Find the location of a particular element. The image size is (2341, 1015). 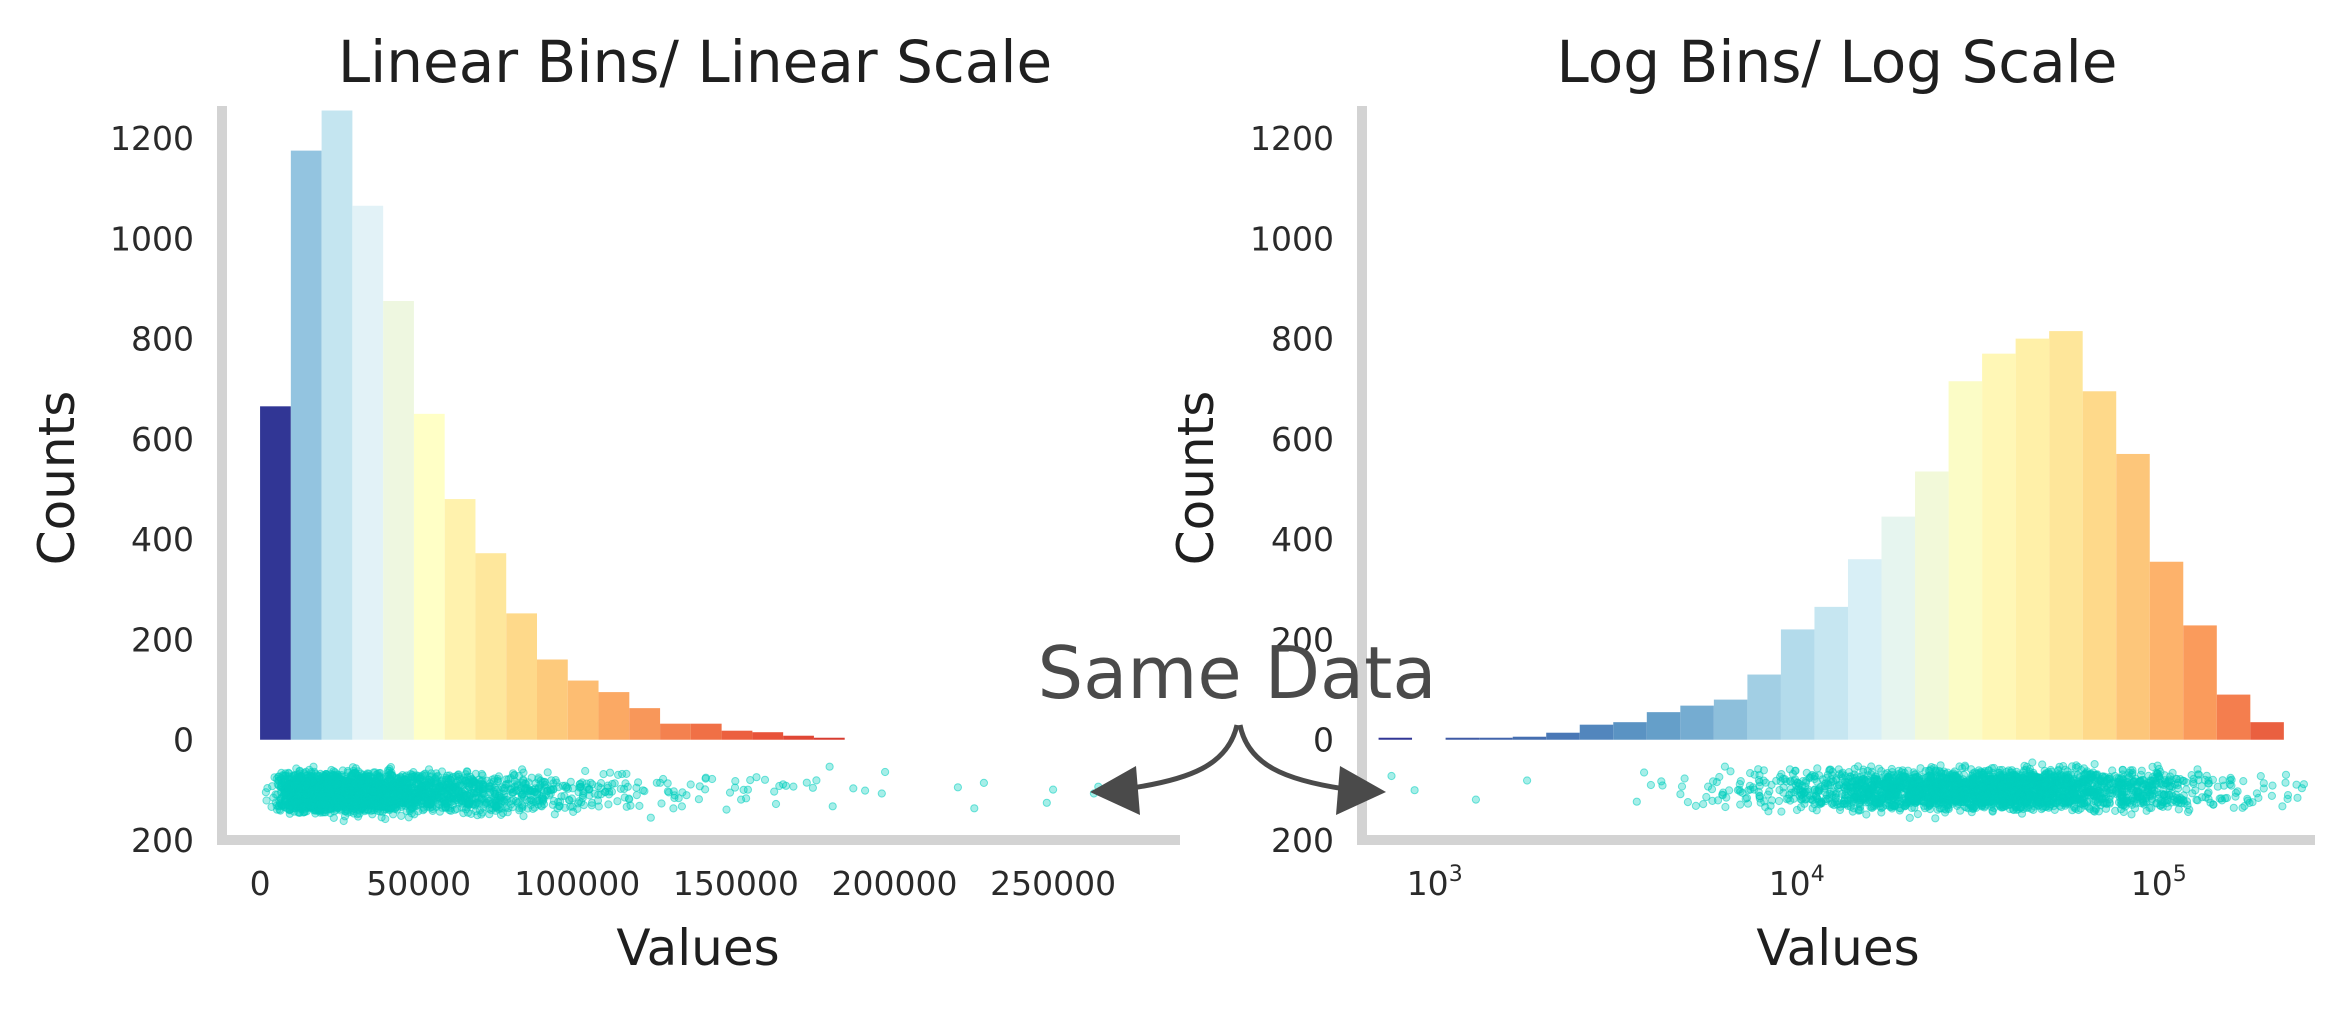

y-tick-label: 200 is located at coordinates (162, 840).